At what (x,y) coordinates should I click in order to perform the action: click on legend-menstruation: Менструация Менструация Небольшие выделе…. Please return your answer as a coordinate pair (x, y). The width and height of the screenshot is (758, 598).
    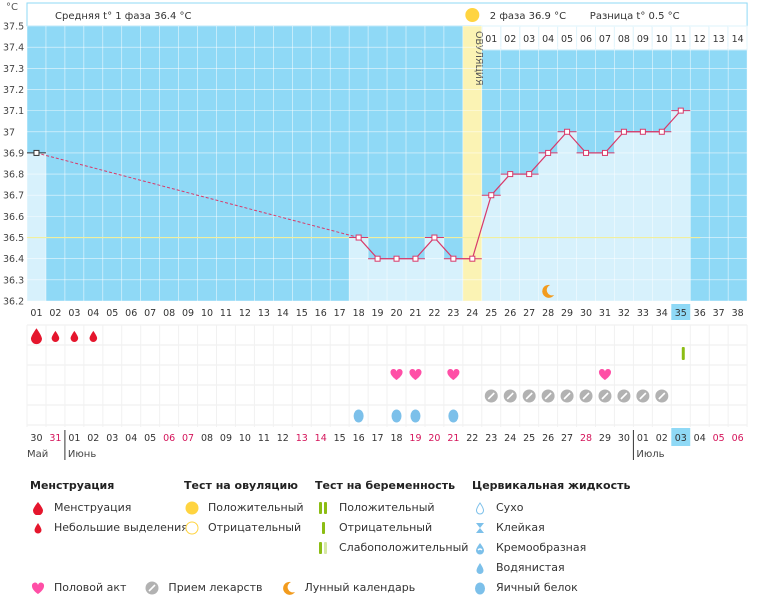
    Looking at the image, I should click on (109, 508).